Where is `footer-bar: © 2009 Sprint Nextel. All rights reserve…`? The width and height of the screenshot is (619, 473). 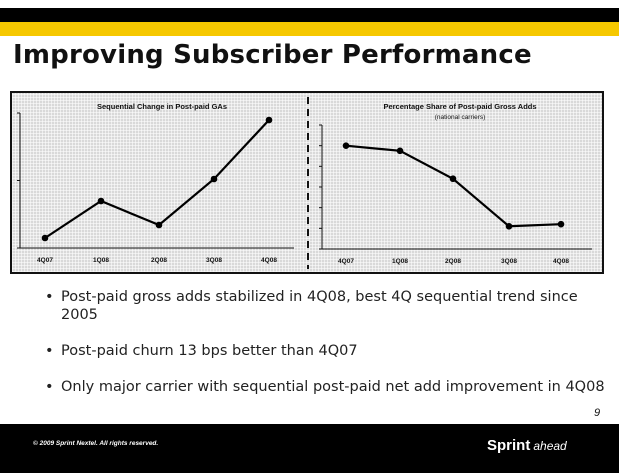
footer-bar: © 2009 Sprint Nextel. All rights reserve… is located at coordinates (309, 448).